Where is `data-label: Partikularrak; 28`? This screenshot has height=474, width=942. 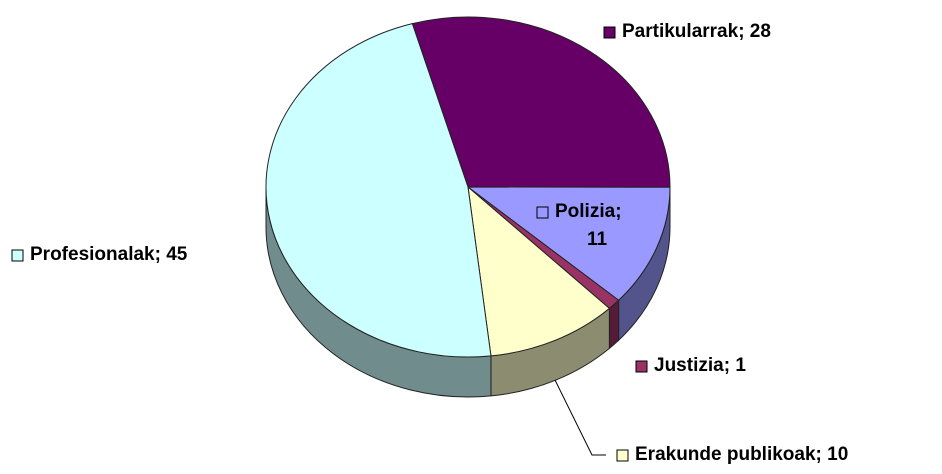 data-label: Partikularrak; 28 is located at coordinates (696, 31).